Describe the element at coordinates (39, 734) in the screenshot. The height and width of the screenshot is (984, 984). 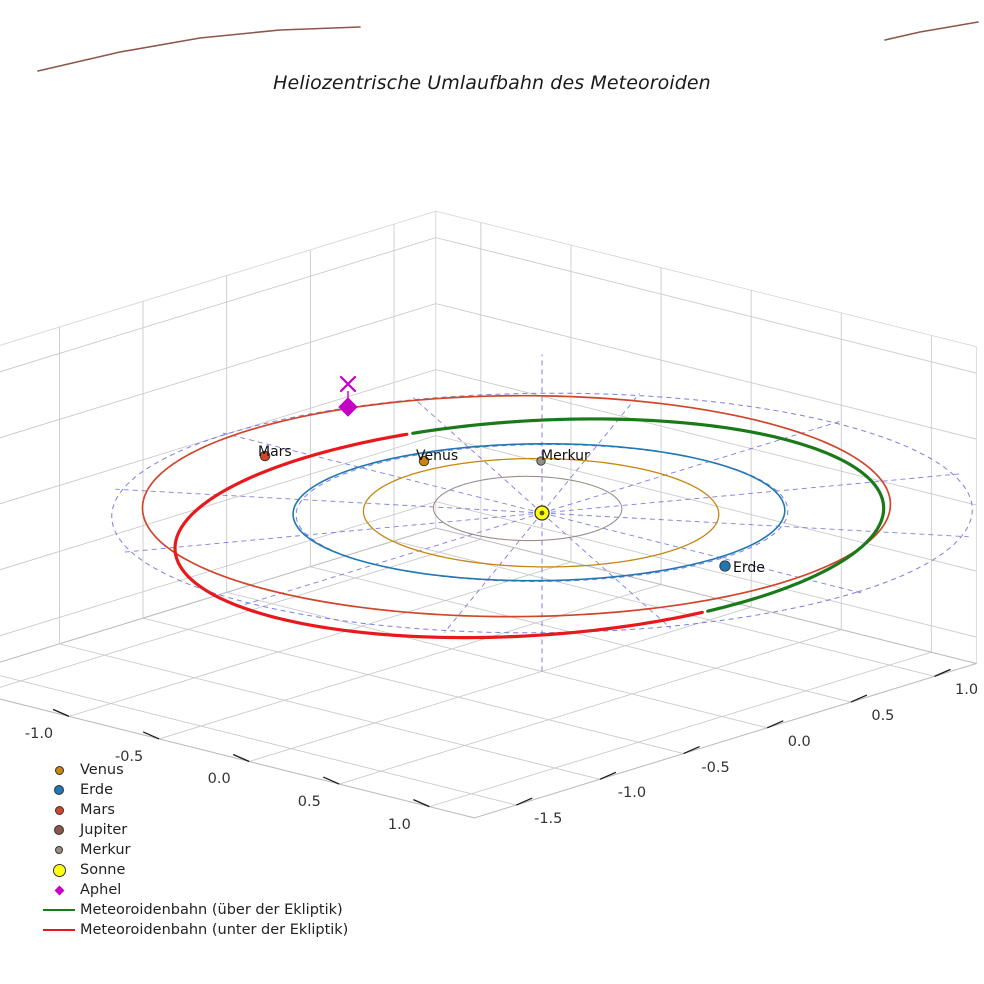
I see `x-tick-label: -1.0` at that location.